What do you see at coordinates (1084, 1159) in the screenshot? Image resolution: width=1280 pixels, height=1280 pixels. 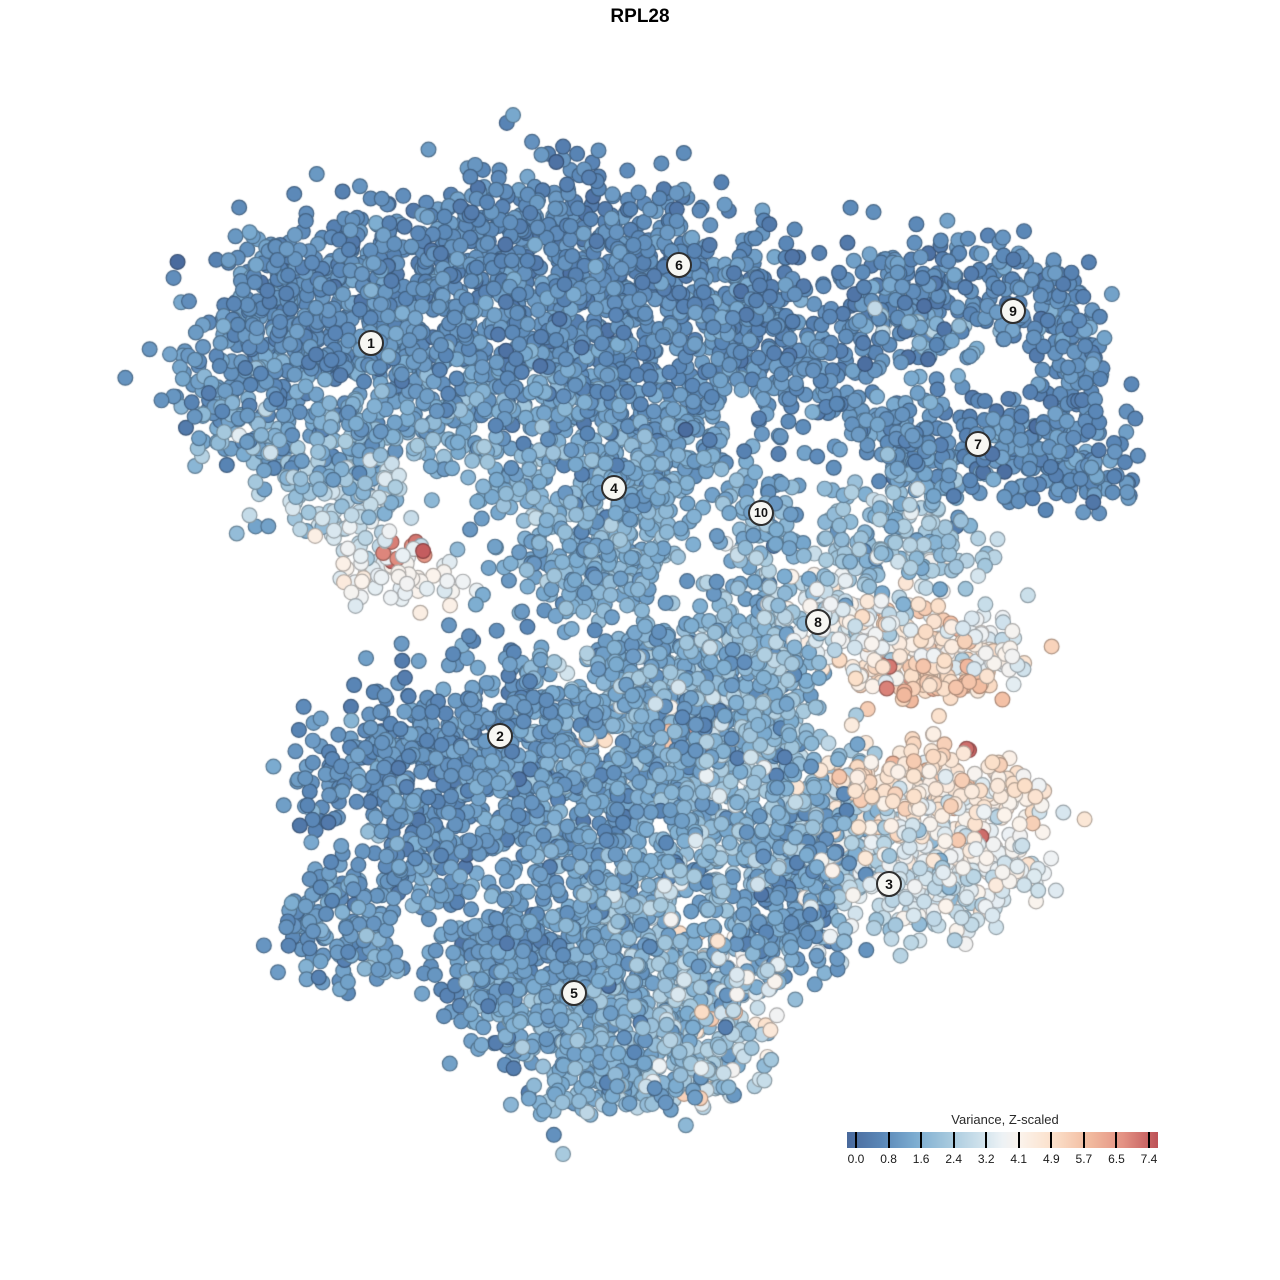 I see `colorbar-tick-label: 5.7` at bounding box center [1084, 1159].